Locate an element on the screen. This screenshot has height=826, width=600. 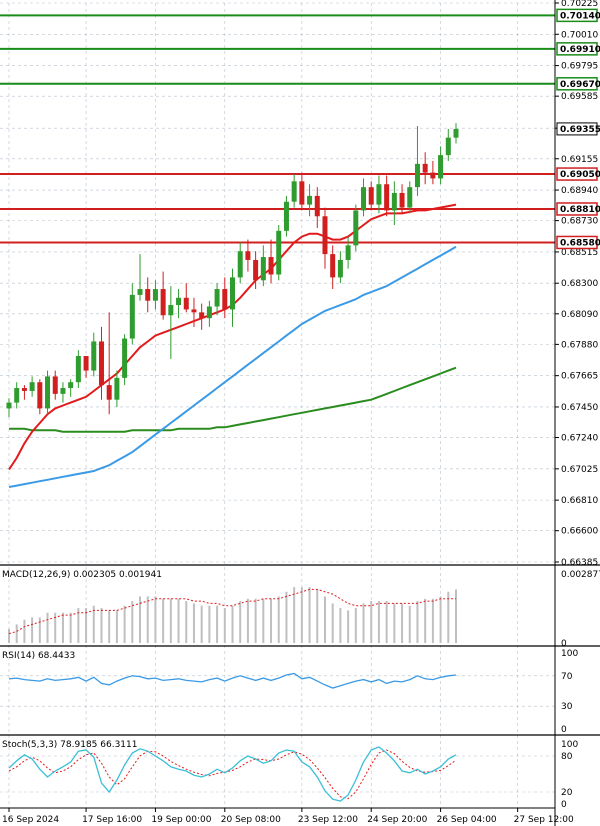
y-tick-label: 0.68515 is located at coordinates (579, 253).